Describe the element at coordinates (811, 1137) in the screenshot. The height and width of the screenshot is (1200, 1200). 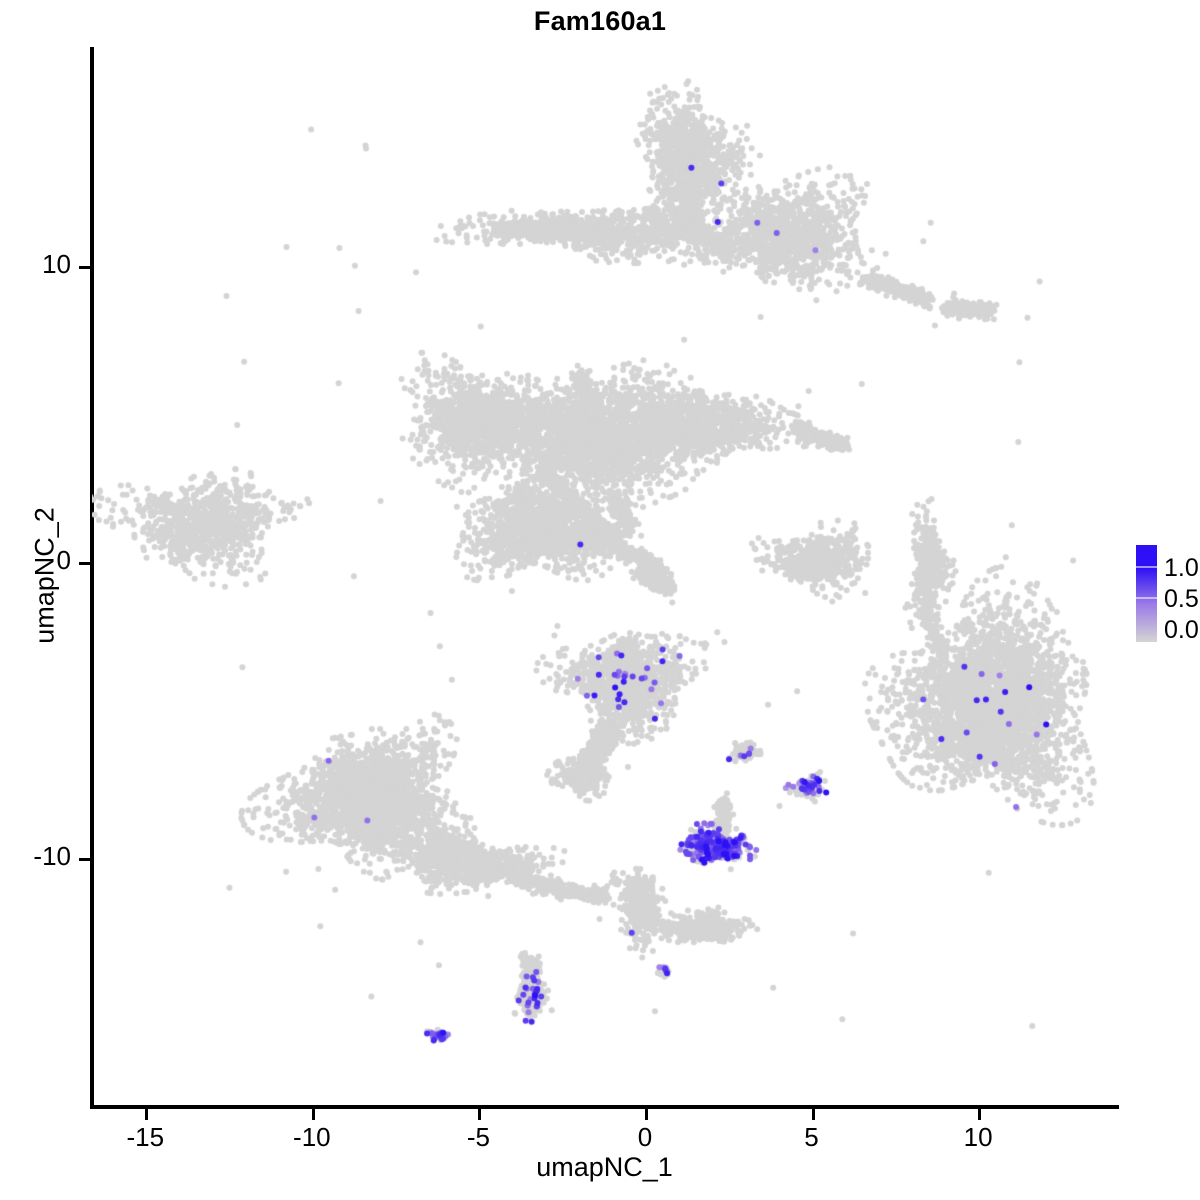
I see `x-tick-label: 5` at that location.